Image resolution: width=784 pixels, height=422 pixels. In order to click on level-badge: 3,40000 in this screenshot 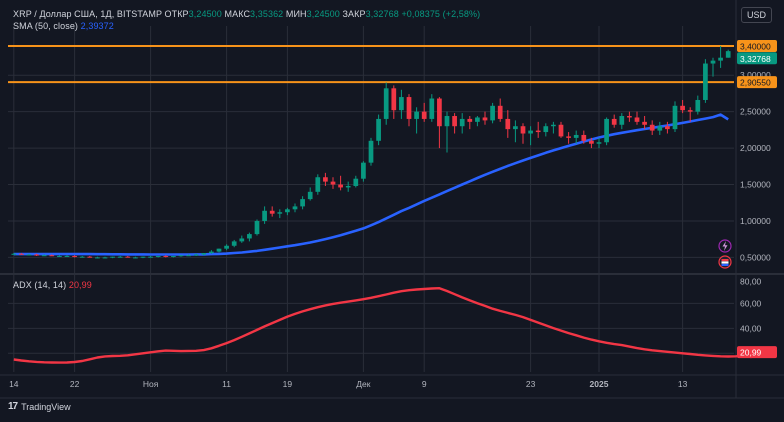, I will do `click(757, 46)`.